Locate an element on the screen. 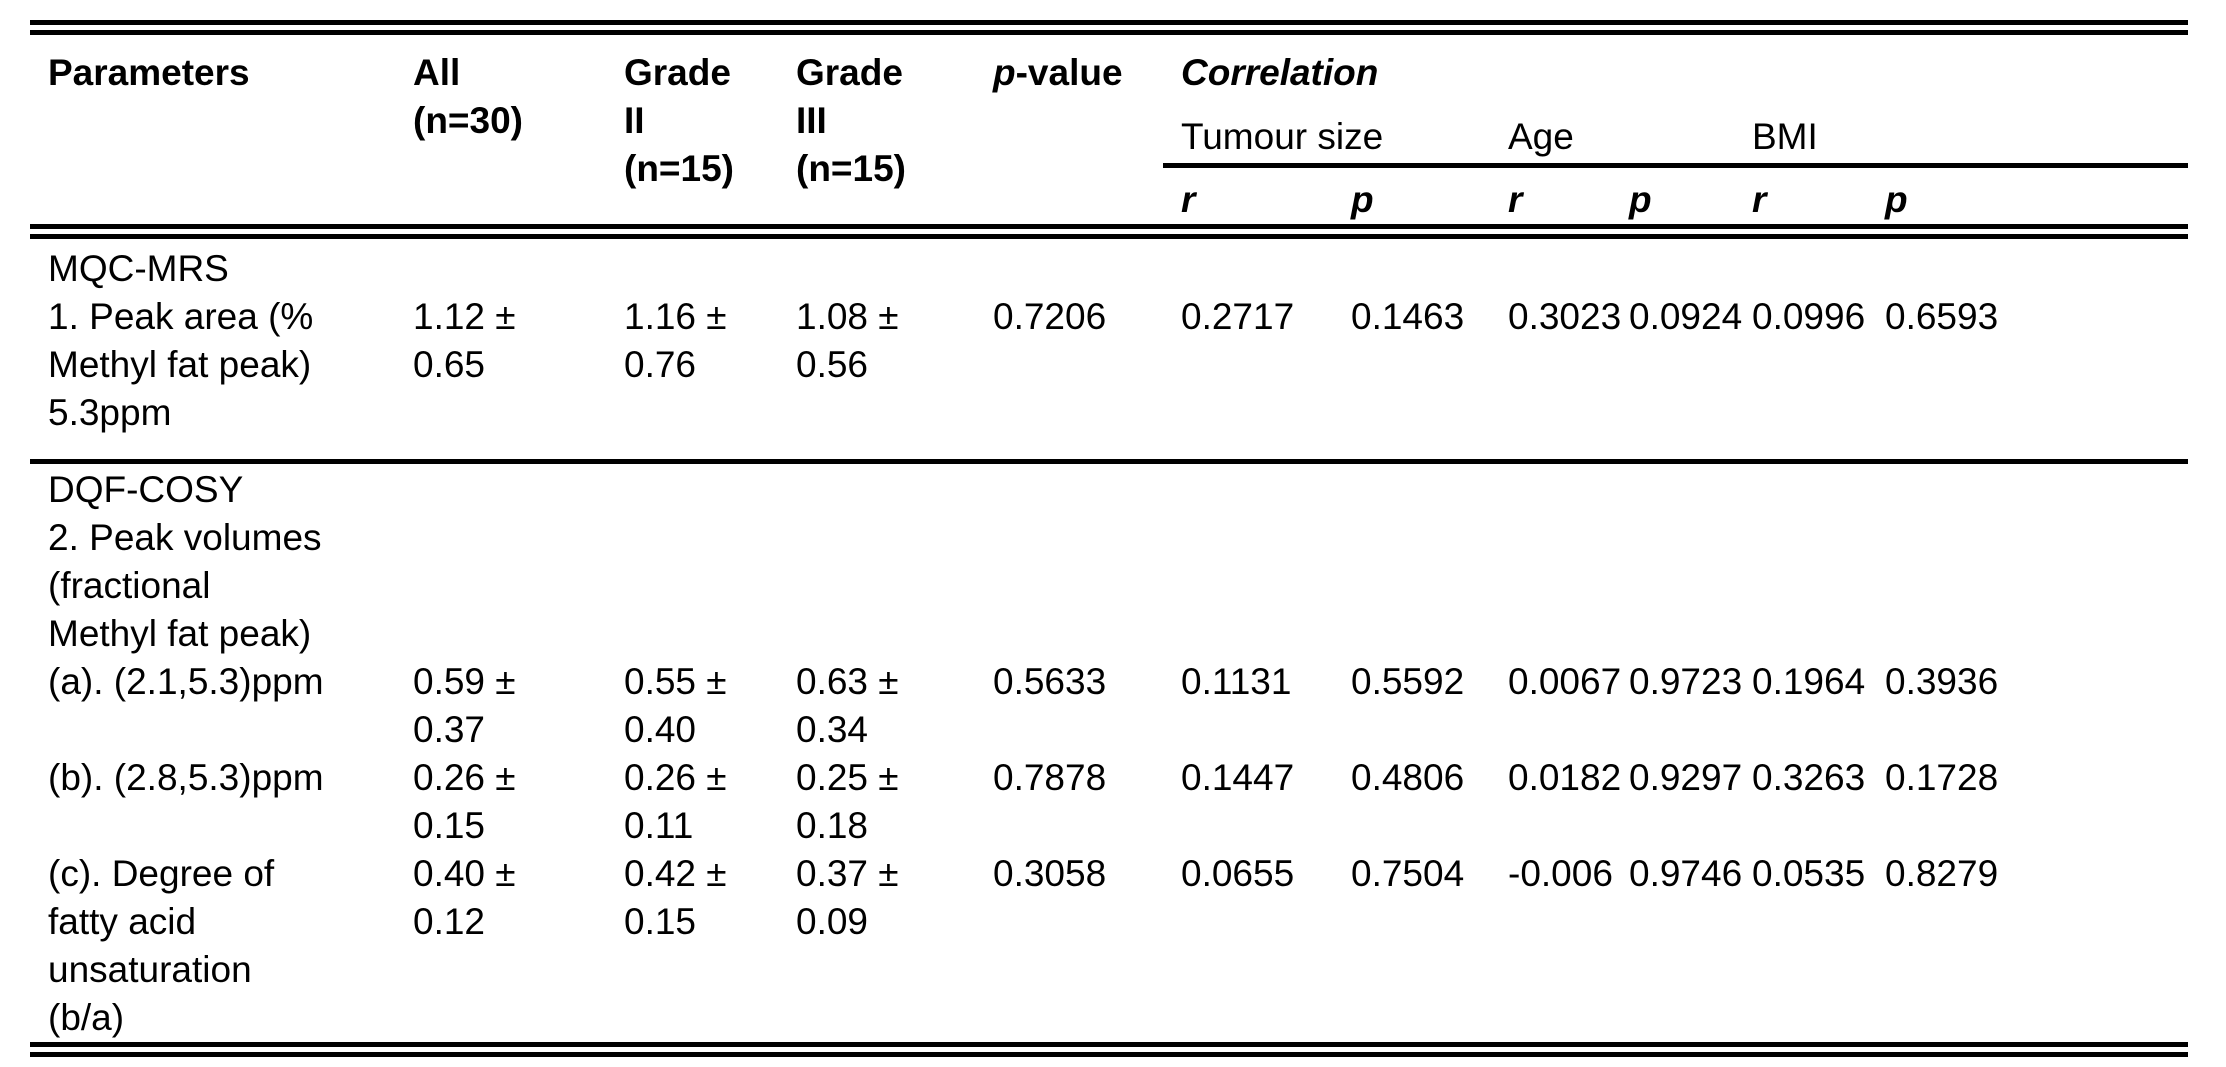  bmi-p-cell: 0.3936 is located at coordinates (1942, 681).